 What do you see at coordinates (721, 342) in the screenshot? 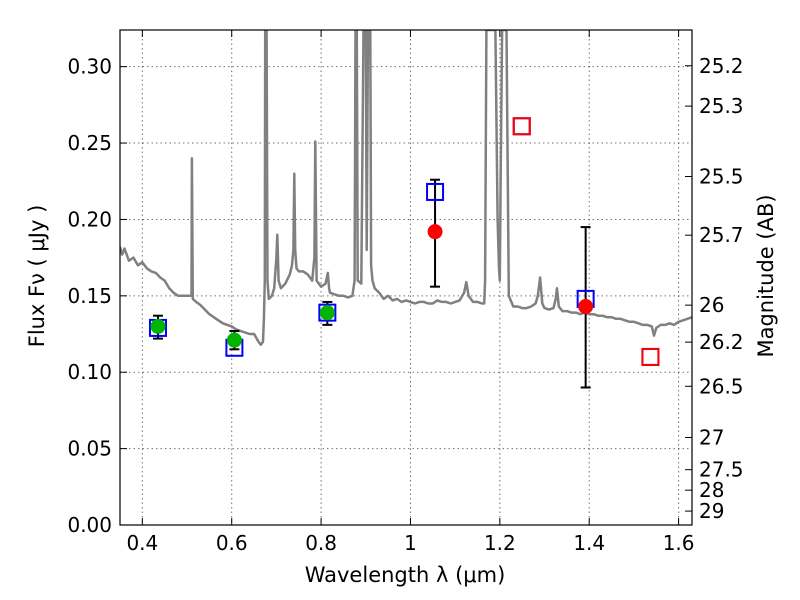
I see `right-tick-label: 26.2` at bounding box center [721, 342].